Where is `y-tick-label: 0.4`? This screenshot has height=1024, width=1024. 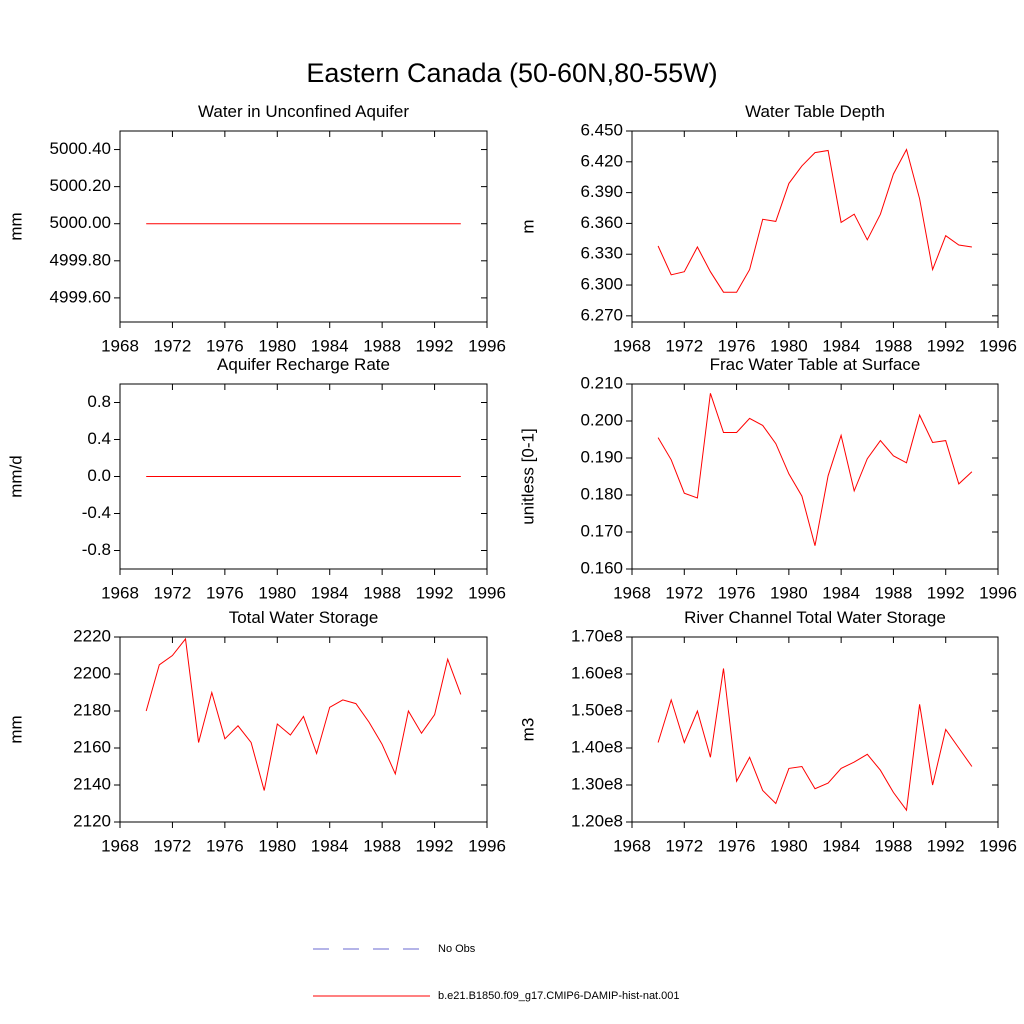
y-tick-label: 0.4 is located at coordinates (99, 438).